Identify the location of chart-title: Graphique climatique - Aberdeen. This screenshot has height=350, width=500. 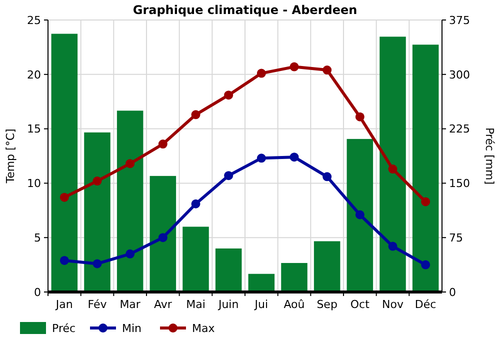
(245, 10).